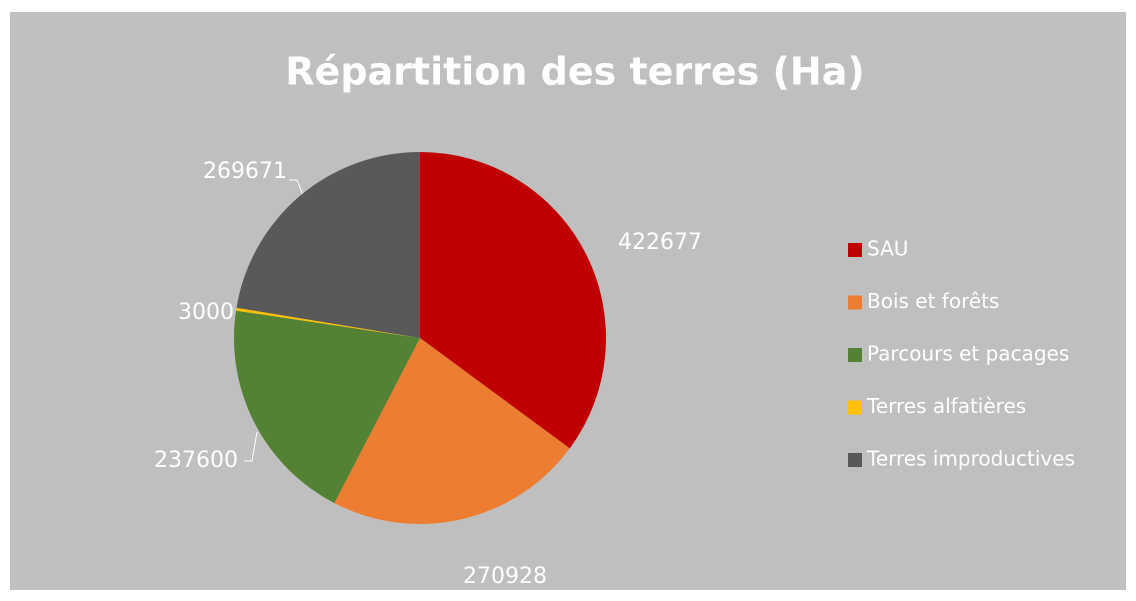  I want to click on data-label: 270928, so click(505, 576).